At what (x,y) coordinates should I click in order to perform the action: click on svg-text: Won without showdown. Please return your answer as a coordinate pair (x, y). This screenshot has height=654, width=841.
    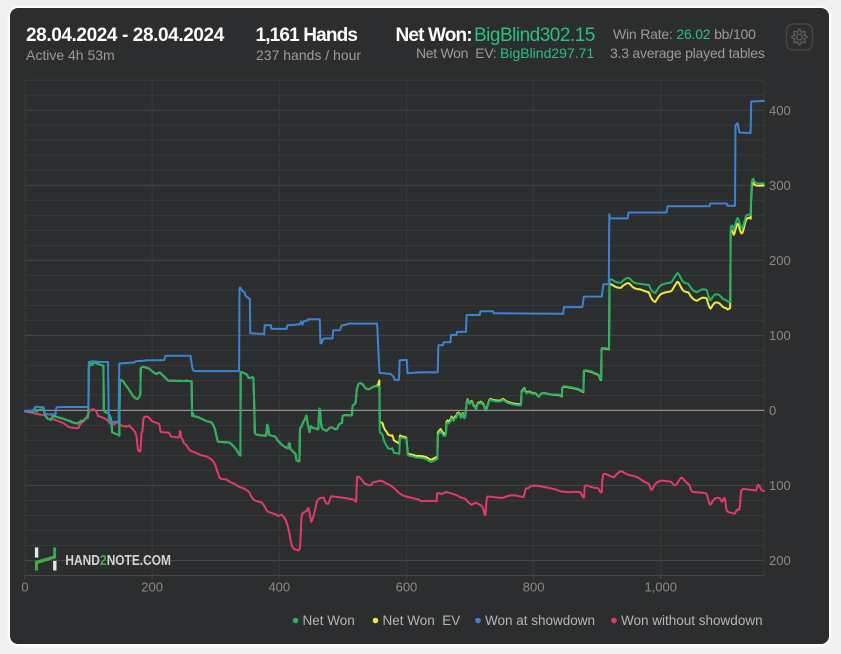
    Looking at the image, I should click on (692, 620).